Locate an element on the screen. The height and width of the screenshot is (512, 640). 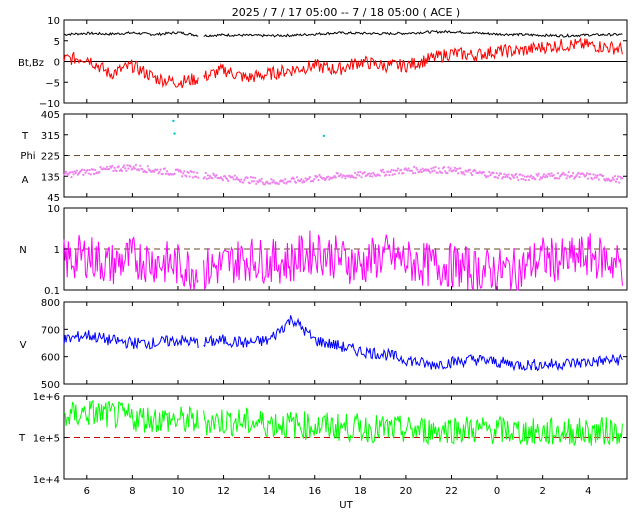
y-tick-label: 700 is located at coordinates (50, 330).